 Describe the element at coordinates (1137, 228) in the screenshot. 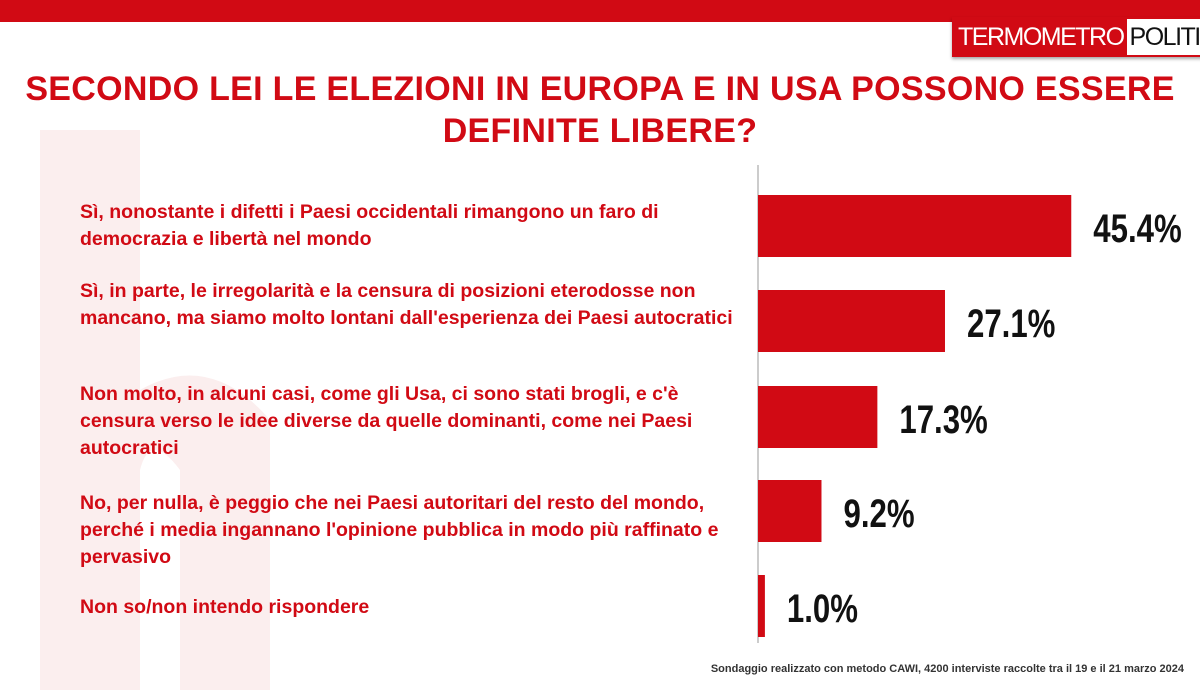

I see `bar-value-label-1: 45.4%` at that location.